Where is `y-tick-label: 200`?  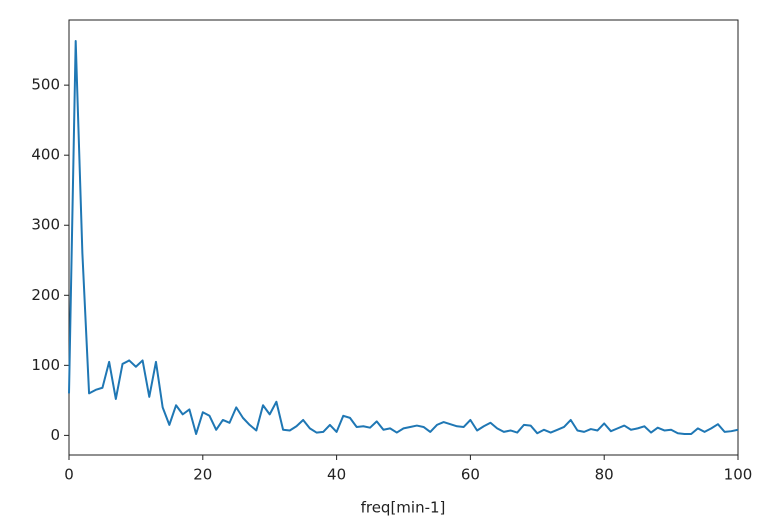 y-tick-label: 200 is located at coordinates (45, 295).